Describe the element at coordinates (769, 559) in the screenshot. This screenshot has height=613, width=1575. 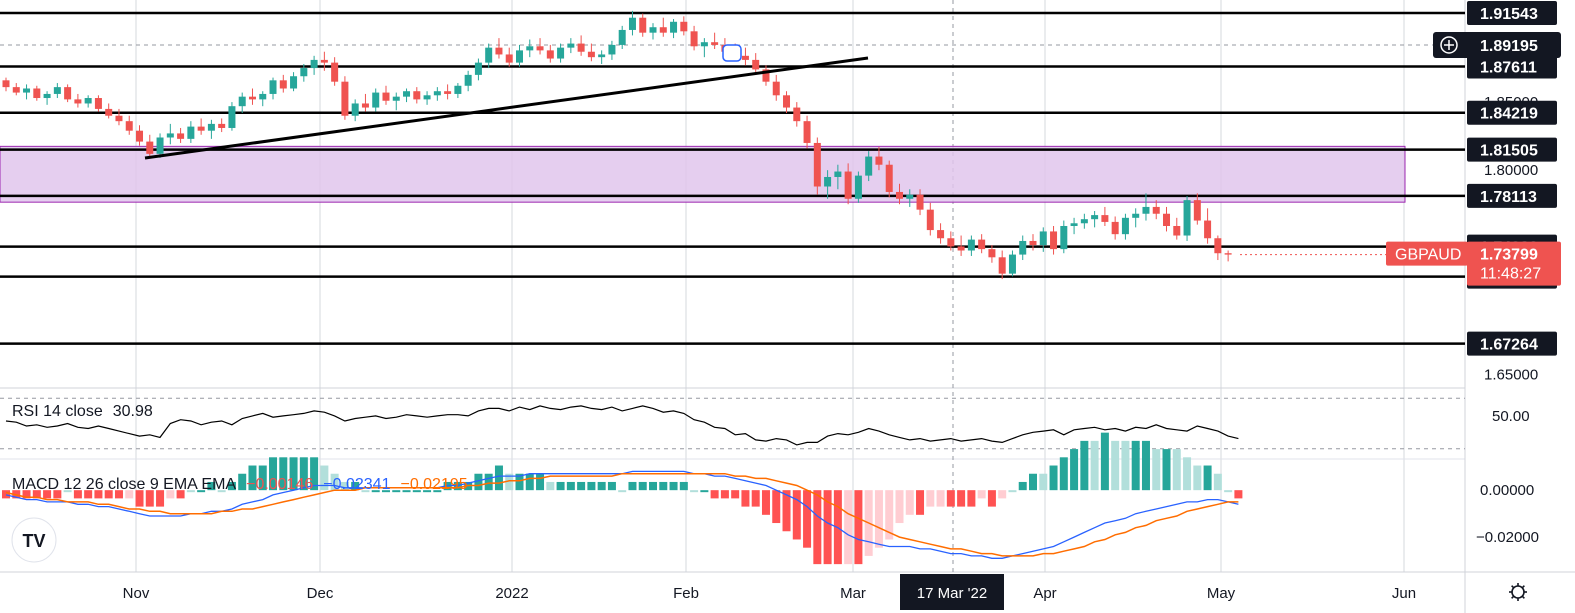
I see `chart-ui: TV` at that location.